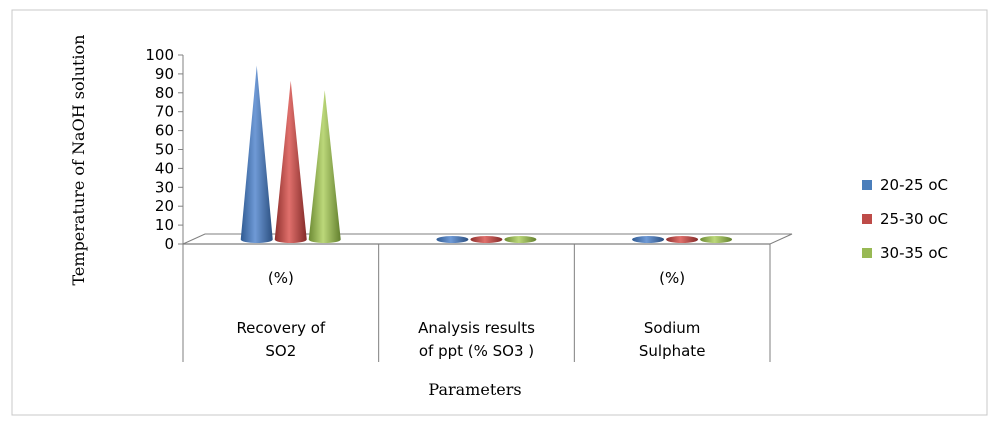 Image resolution: width=999 pixels, height=423 pixels. I want to click on x-axis-title: Parameters, so click(474, 389).